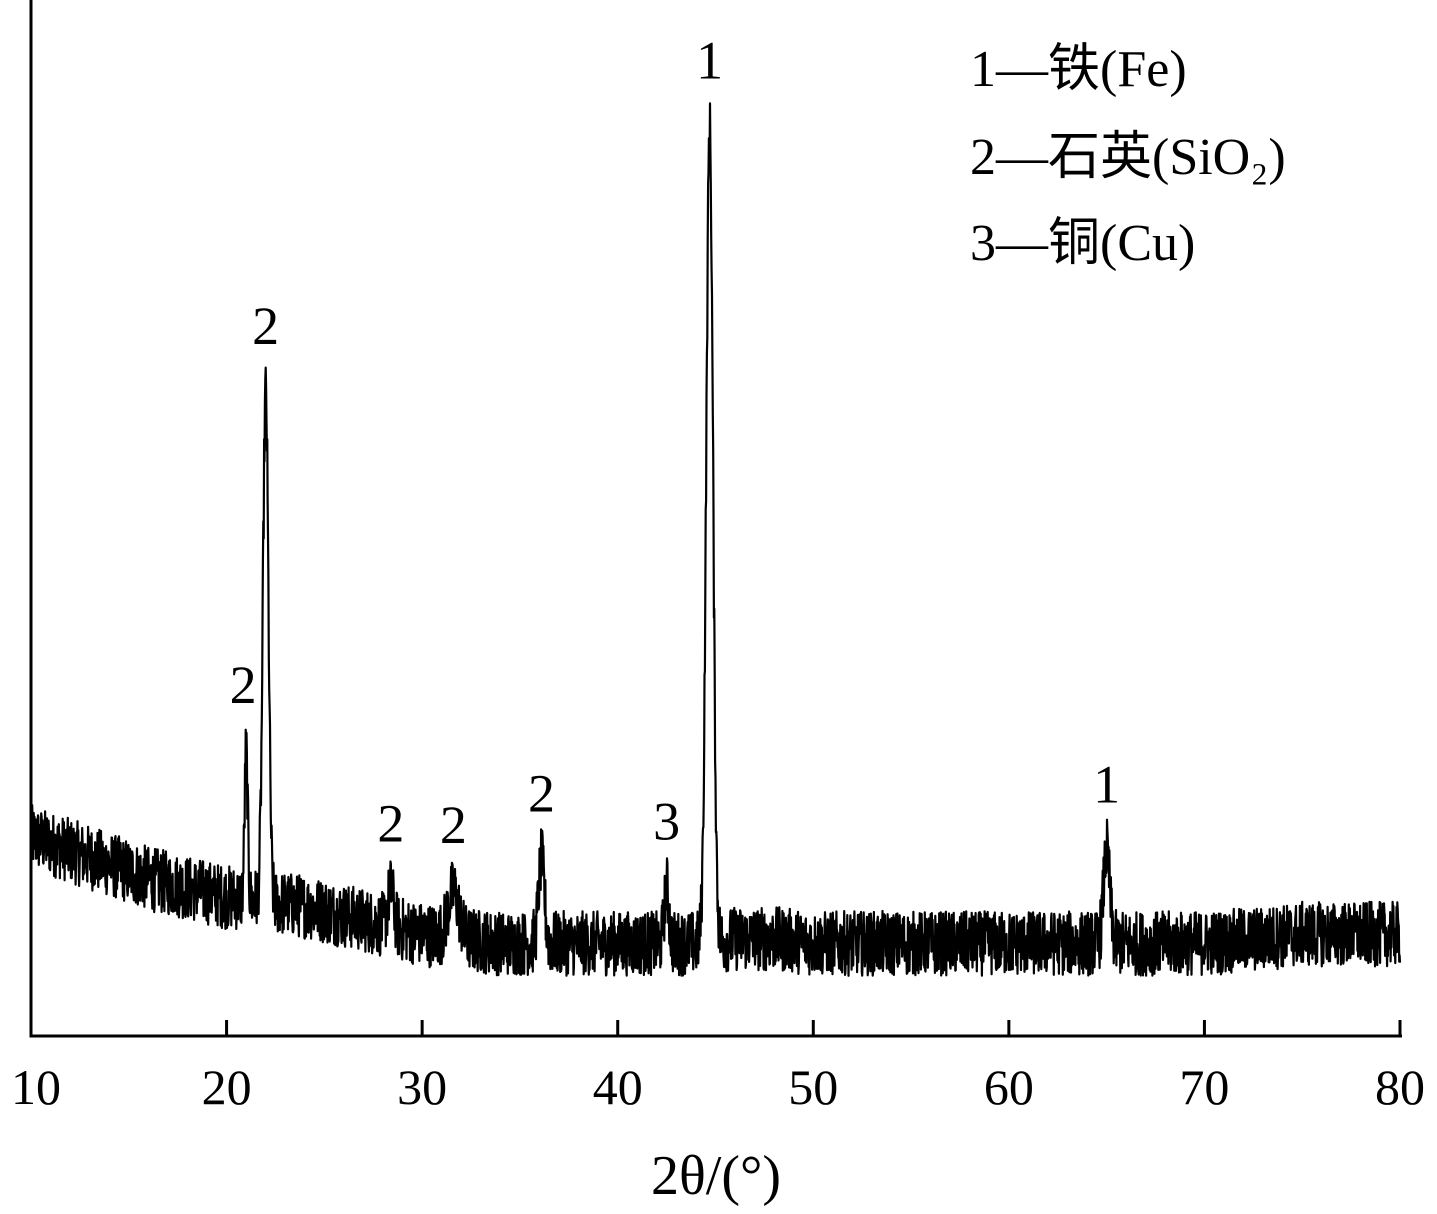 The image size is (1437, 1214). Describe the element at coordinates (716, 1176) in the screenshot. I see `x-axis-title: 2θ/(°)` at that location.